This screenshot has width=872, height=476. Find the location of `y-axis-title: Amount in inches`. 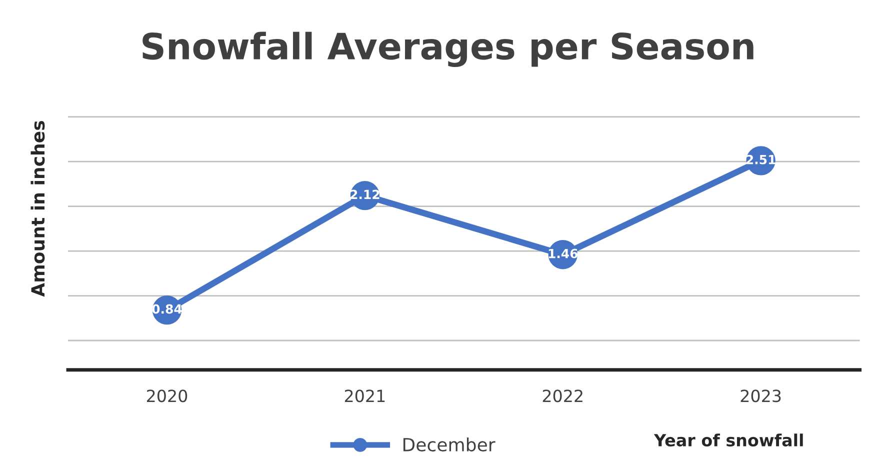

y-axis-title: Amount in inches is located at coordinates (37, 208).